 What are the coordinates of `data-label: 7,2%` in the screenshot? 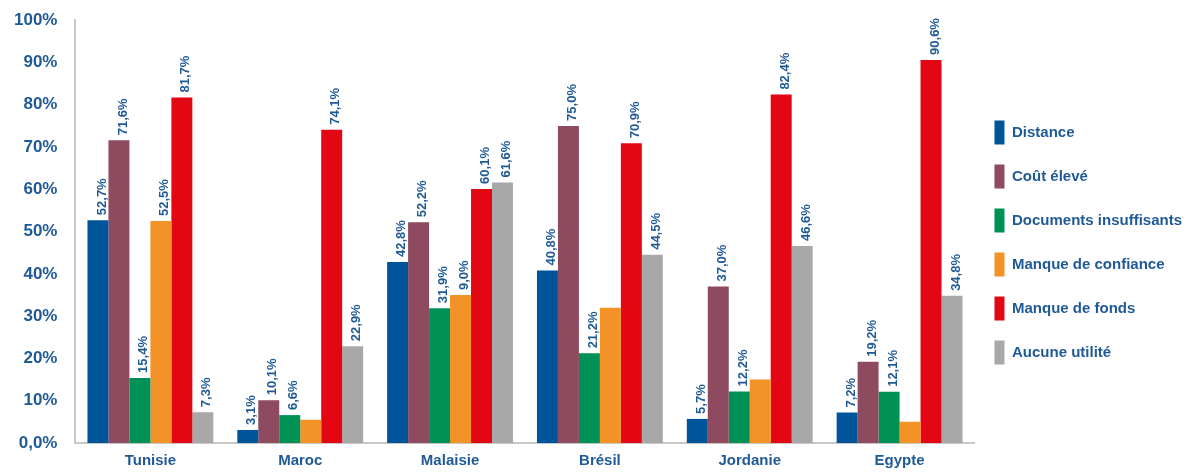 It's located at (850, 392).